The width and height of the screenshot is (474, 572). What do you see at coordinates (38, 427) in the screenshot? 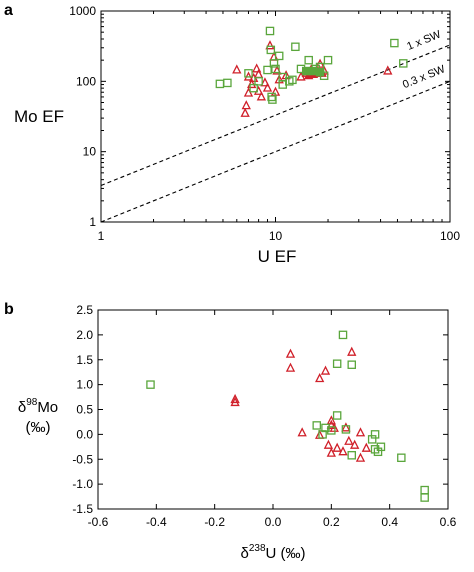
I see `panel-b-y-axis-unit: (‰)` at bounding box center [38, 427].